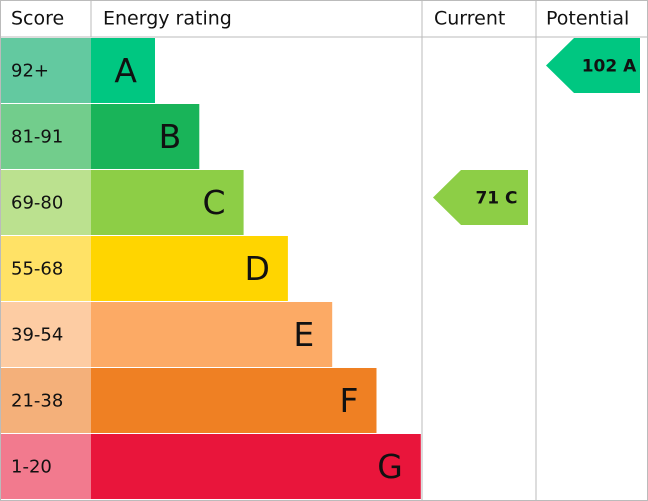 The height and width of the screenshot is (501, 648). I want to click on current-label: 71 C, so click(496, 199).